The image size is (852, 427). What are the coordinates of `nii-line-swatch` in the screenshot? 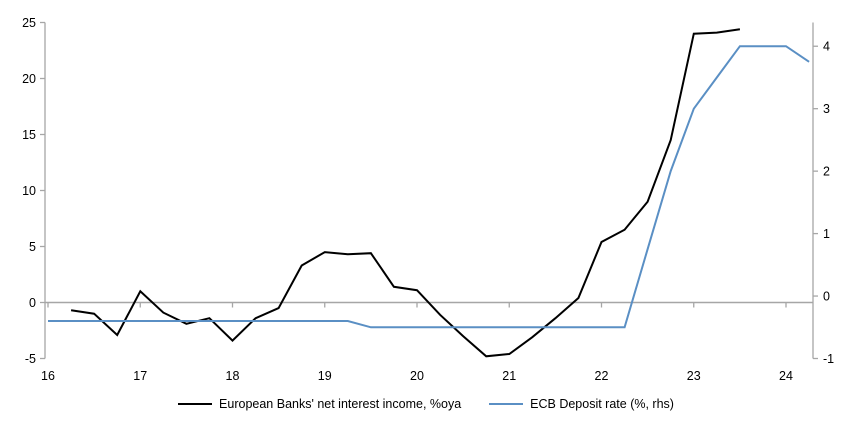 It's located at (195, 404).